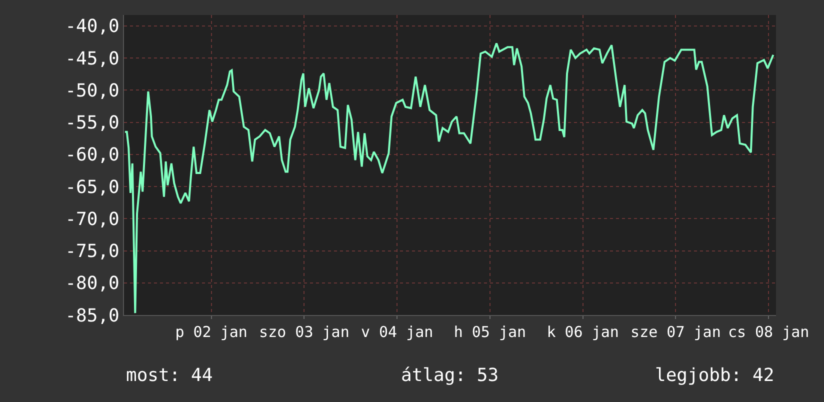 The height and width of the screenshot is (402, 824). I want to click on x-tick-label: p 02 jan, so click(211, 332).